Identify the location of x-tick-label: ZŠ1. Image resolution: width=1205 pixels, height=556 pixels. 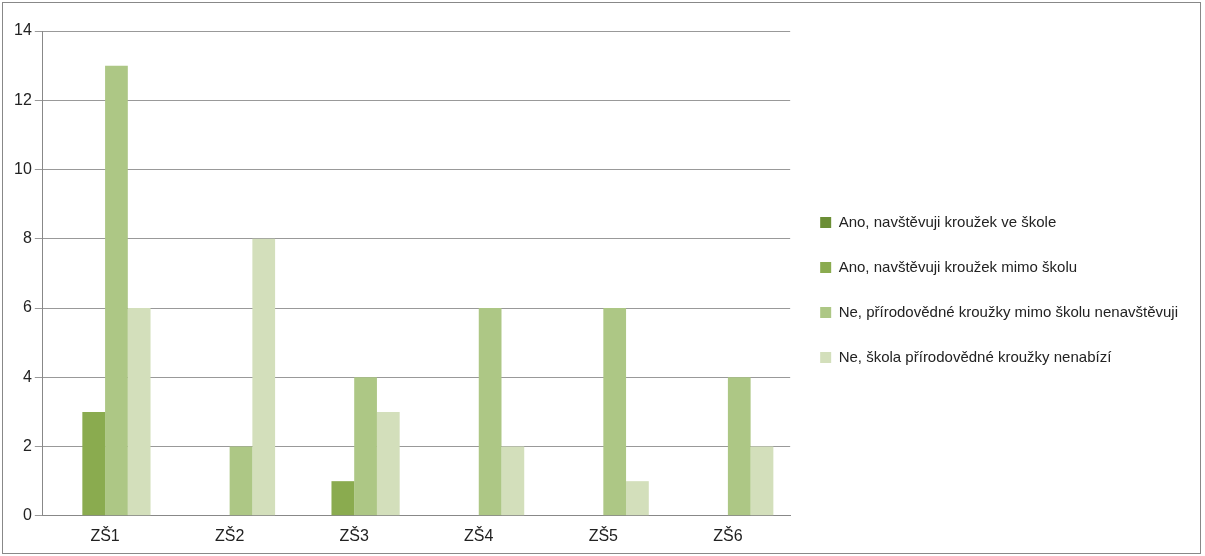
(105, 534).